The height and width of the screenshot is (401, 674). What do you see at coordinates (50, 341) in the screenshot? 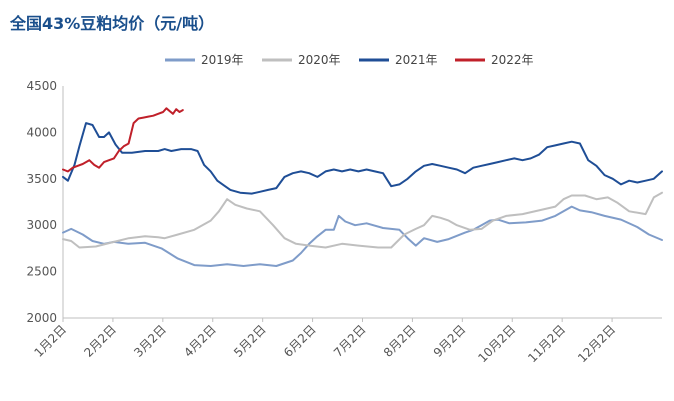
I see `x-tick-label: 1月2日` at bounding box center [50, 341].